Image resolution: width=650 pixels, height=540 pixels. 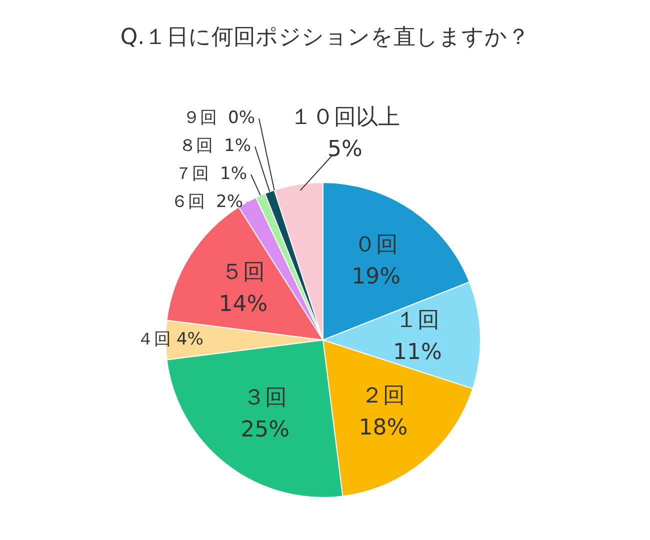 What do you see at coordinates (376, 245) in the screenshot?
I see `slice-label: ０回` at bounding box center [376, 245].